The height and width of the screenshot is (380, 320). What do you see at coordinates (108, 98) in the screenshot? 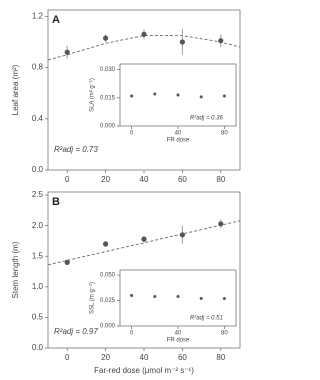
I see `y-tick-label: 0.015` at bounding box center [108, 98].